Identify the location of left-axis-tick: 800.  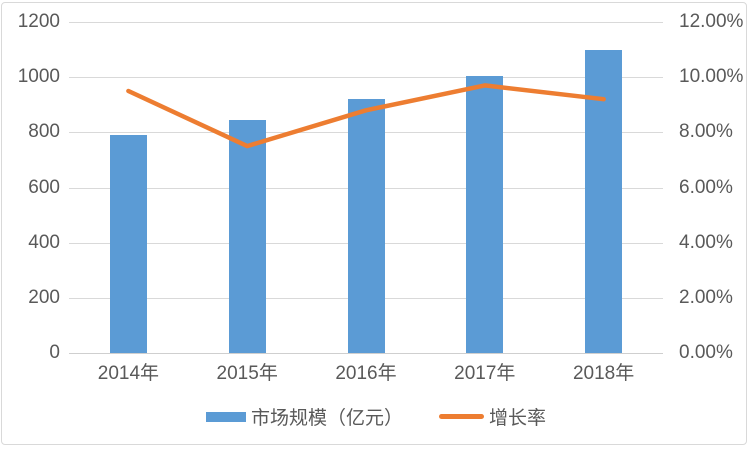
(44, 132).